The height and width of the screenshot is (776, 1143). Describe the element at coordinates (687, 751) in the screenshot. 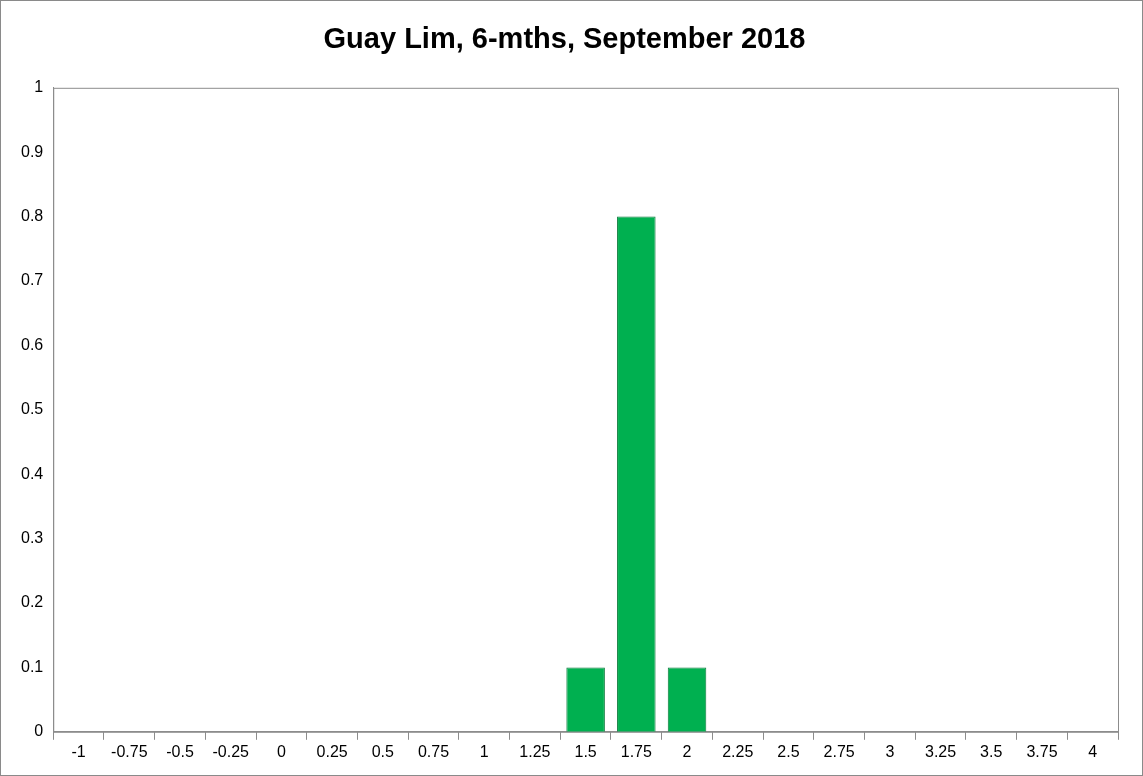

I see `x-tick-label: 2` at that location.